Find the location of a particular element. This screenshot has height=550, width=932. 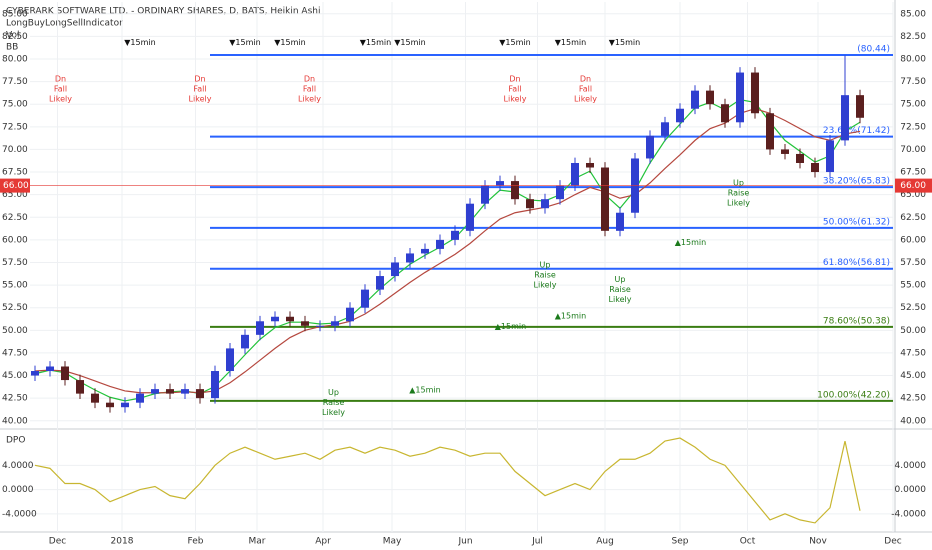

x-tick-label: 2018 is located at coordinates (122, 542).